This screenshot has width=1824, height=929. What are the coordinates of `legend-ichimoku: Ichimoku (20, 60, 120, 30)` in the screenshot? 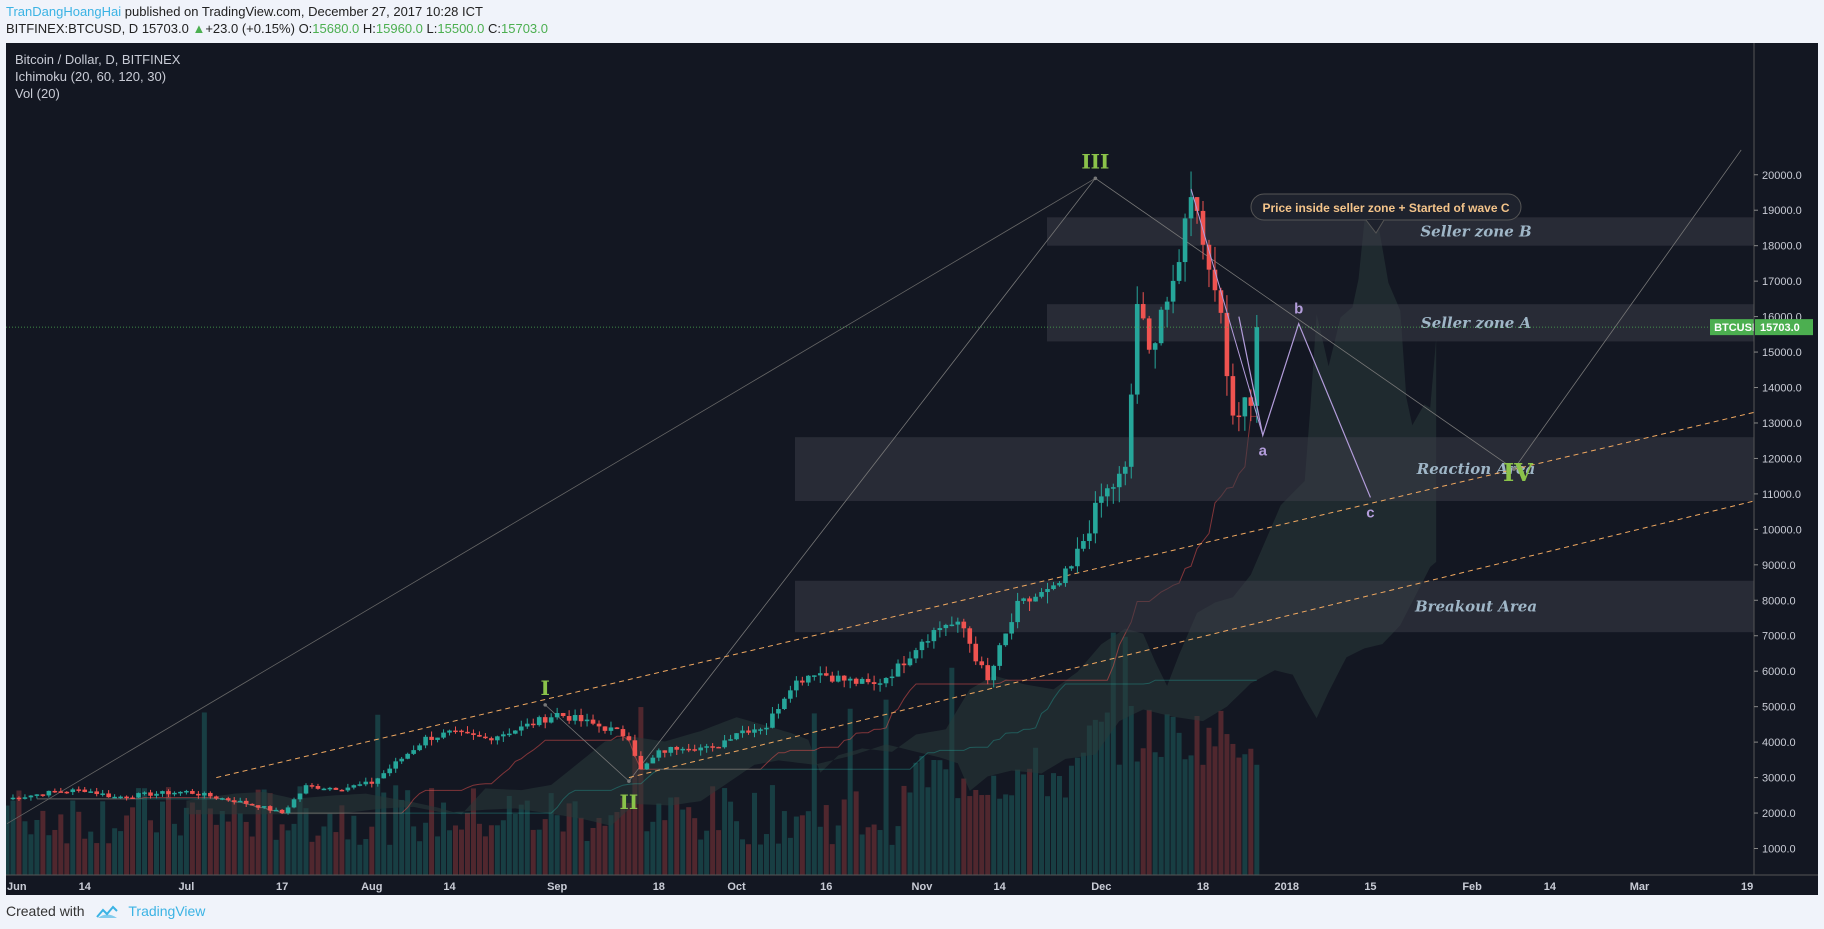 It's located at (91, 76).